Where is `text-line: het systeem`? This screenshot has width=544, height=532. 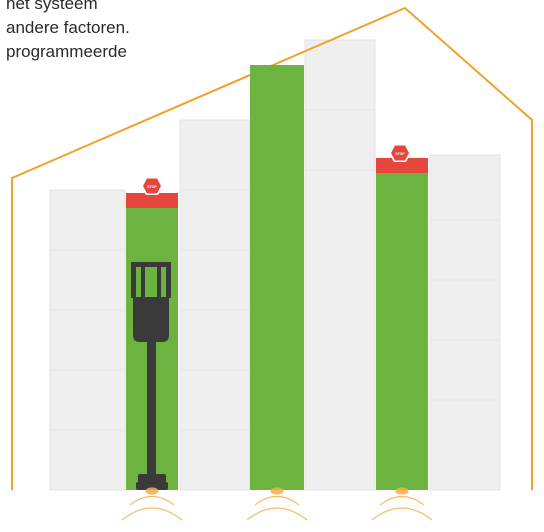 text-line: het systeem is located at coordinates (52, 6).